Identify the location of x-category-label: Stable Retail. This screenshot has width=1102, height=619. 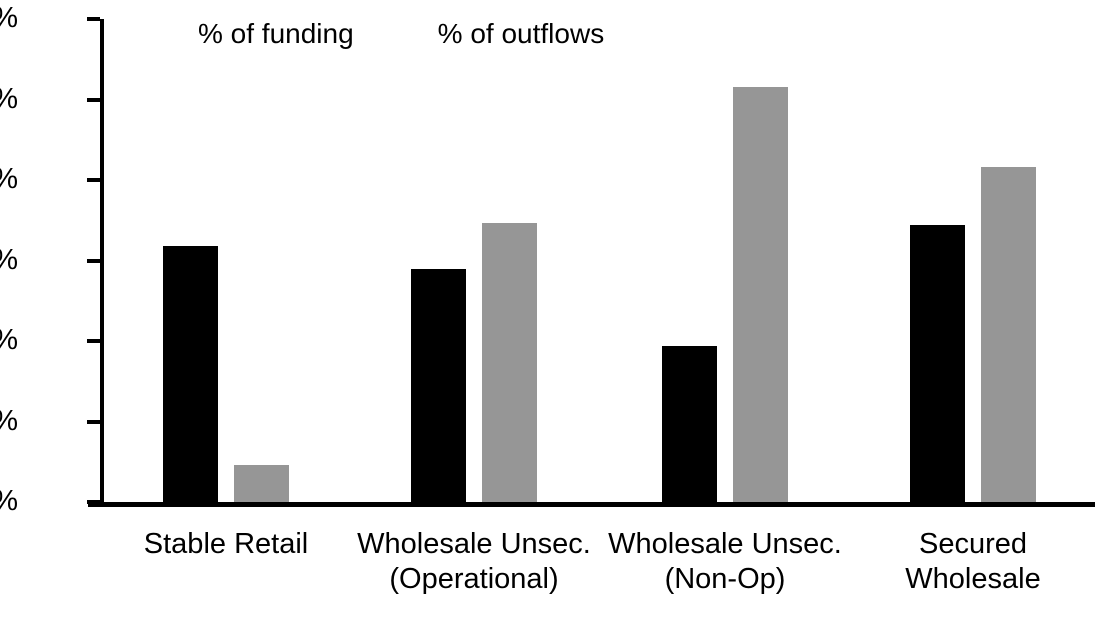
(226, 544).